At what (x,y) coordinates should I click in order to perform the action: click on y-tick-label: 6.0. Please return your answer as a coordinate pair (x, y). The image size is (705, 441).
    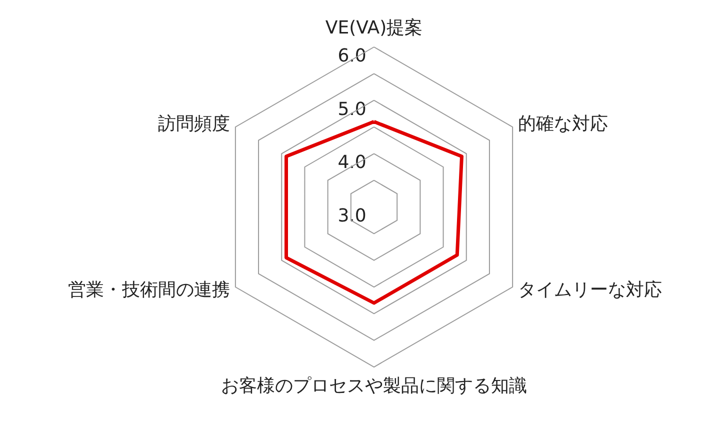
    Looking at the image, I should click on (352, 56).